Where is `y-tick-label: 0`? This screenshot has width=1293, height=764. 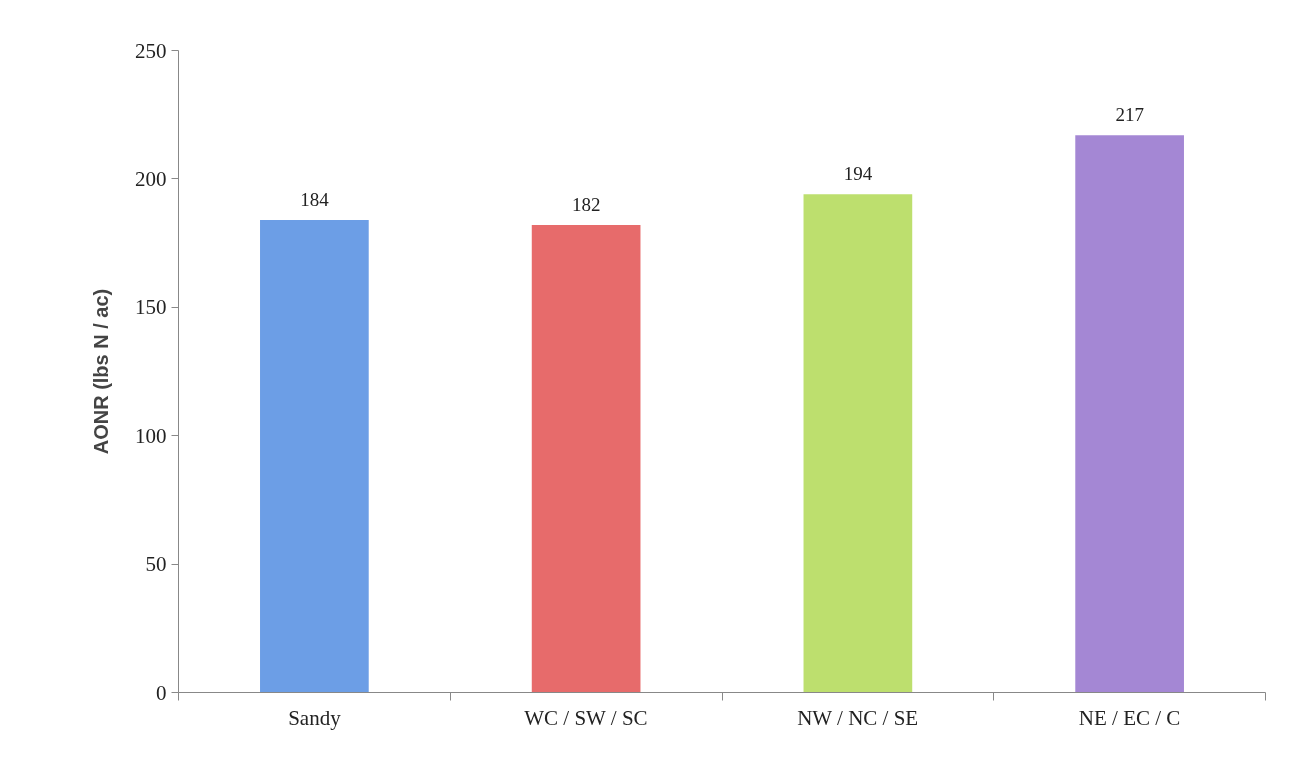
y-tick-label: 0 is located at coordinates (161, 692).